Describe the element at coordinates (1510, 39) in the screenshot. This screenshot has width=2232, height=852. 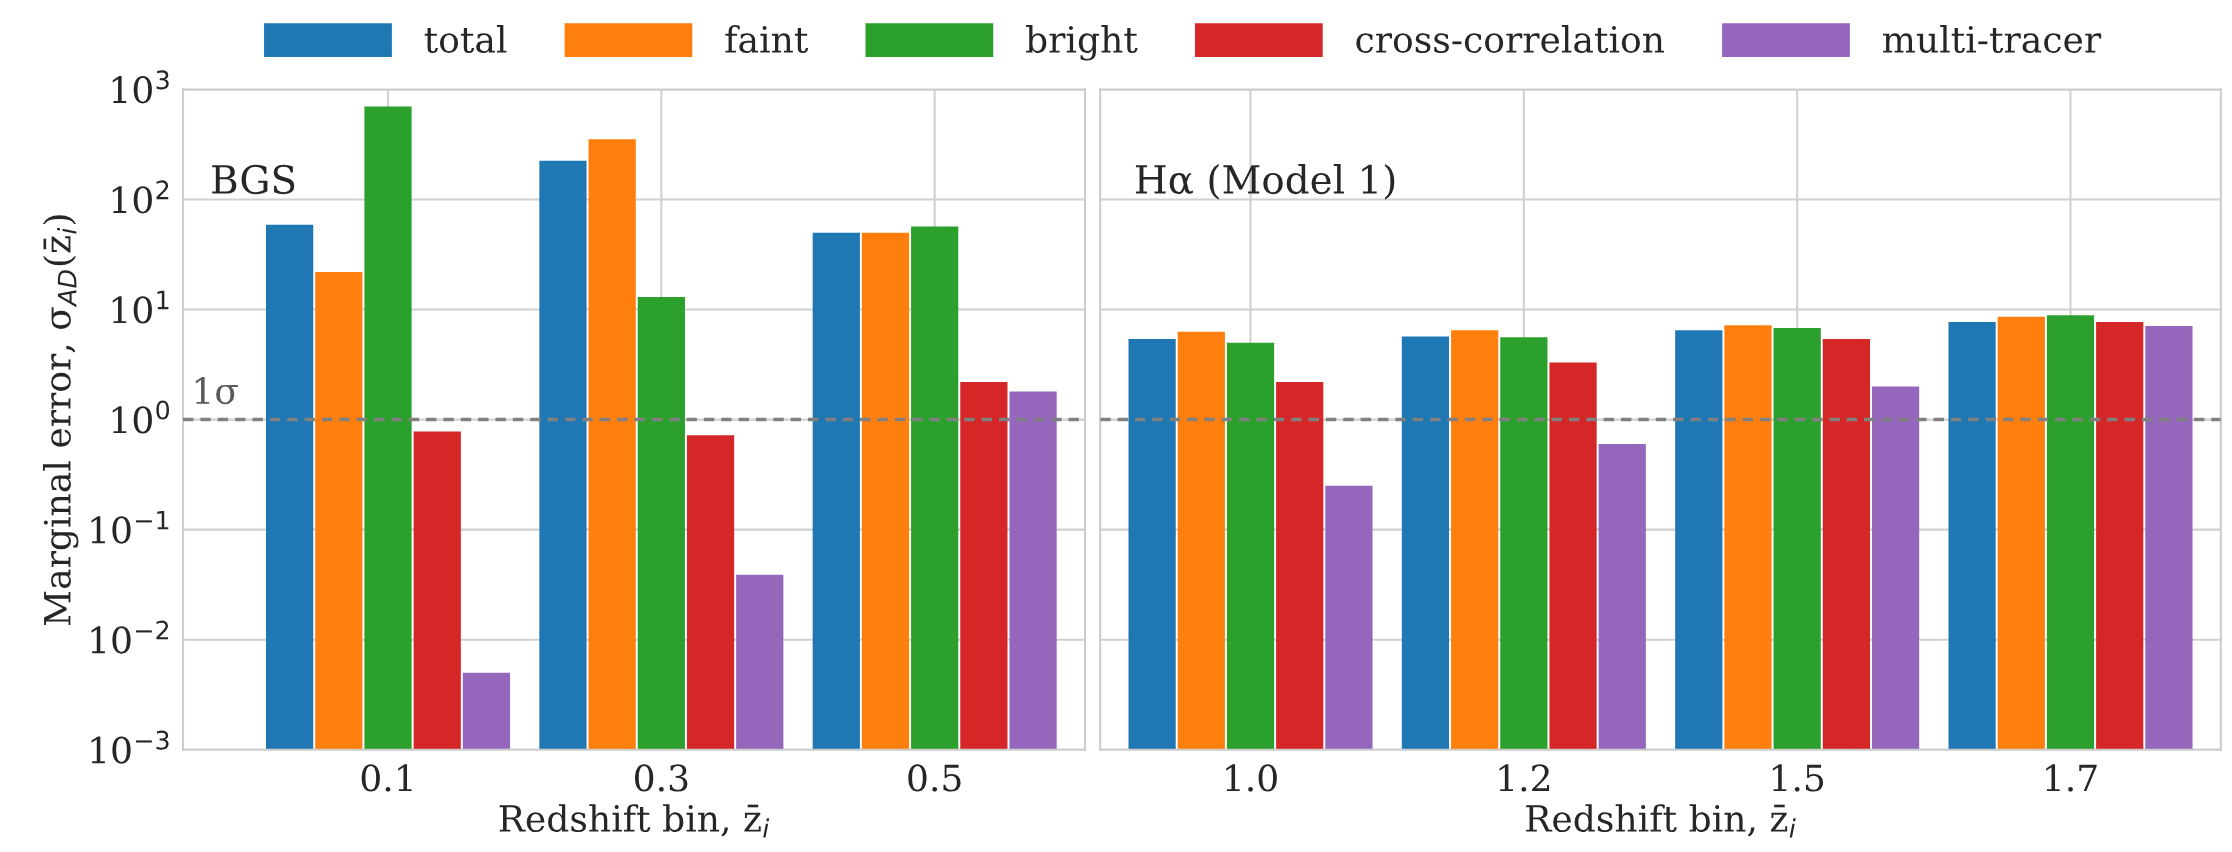
I see `legend-label: cross-correlation` at that location.